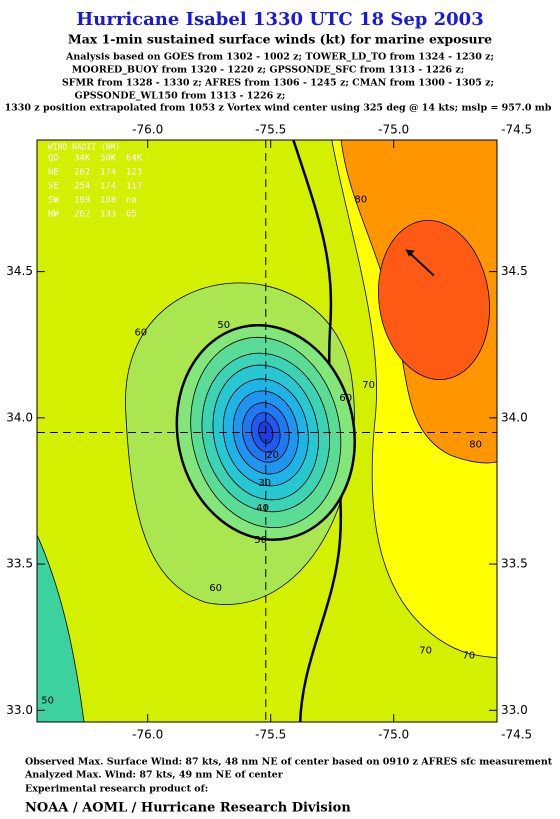 This screenshot has height=819, width=560. I want to click on wind-radii-cell: 123, so click(134, 173).